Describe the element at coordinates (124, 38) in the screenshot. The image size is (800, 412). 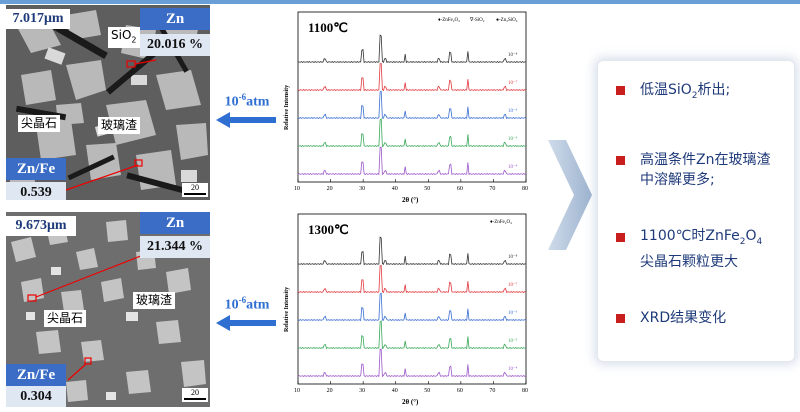
I see `sio2-label: SiO2` at that location.